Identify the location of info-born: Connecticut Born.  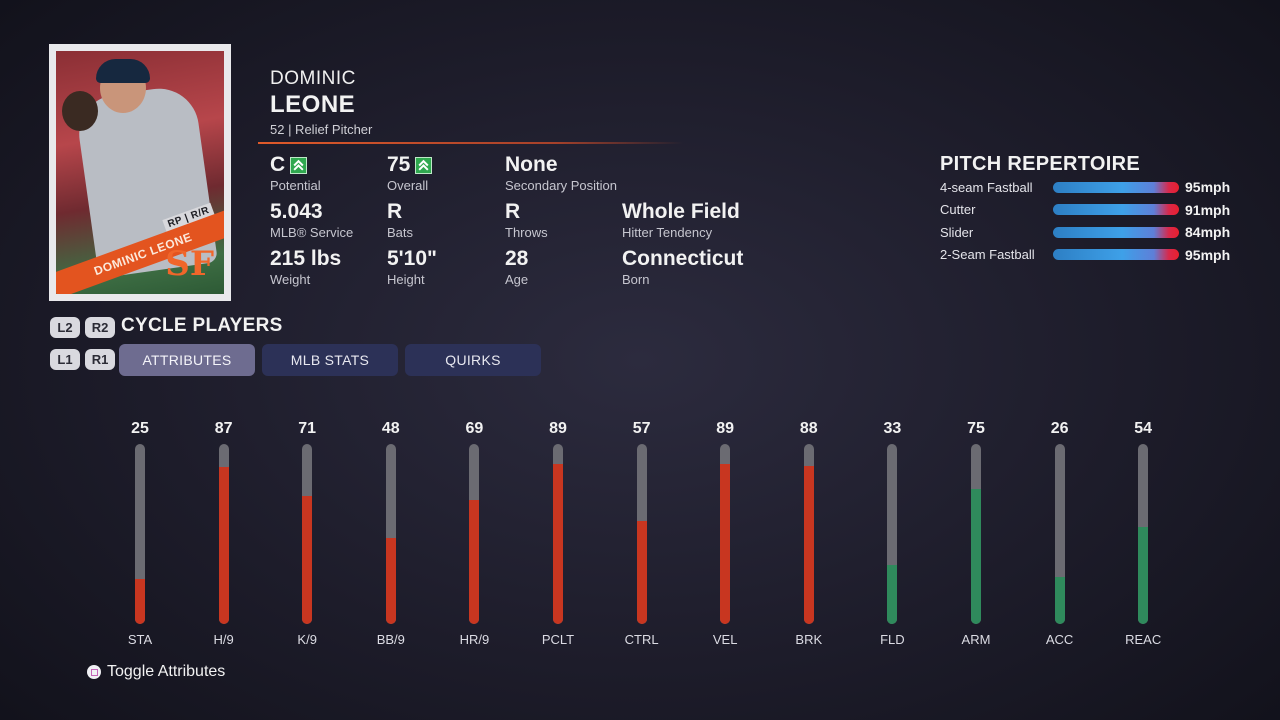
(682, 267).